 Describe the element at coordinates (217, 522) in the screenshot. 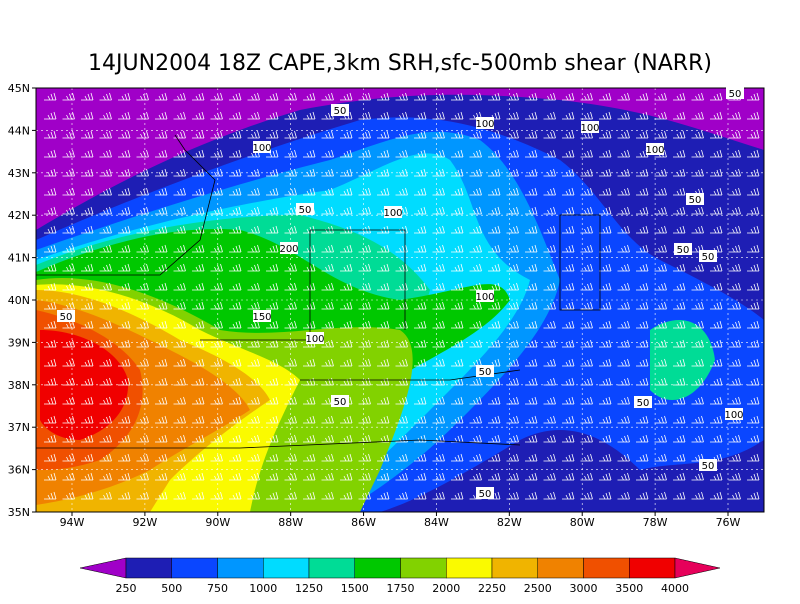

I see `lon-label: 90W` at that location.